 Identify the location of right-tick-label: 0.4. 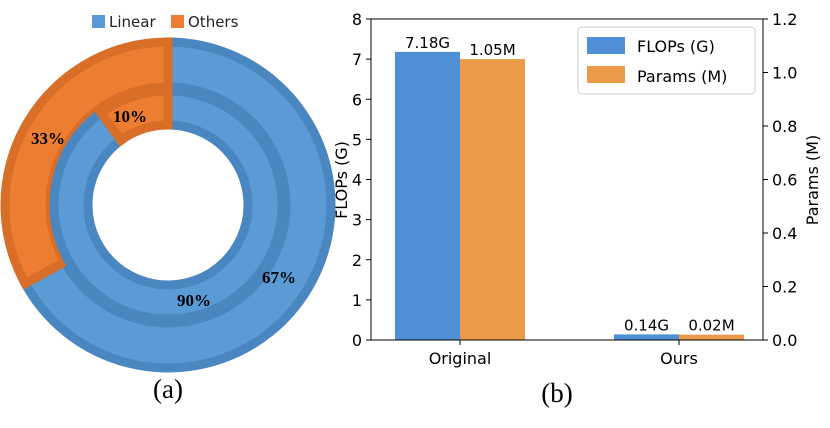
(784, 233).